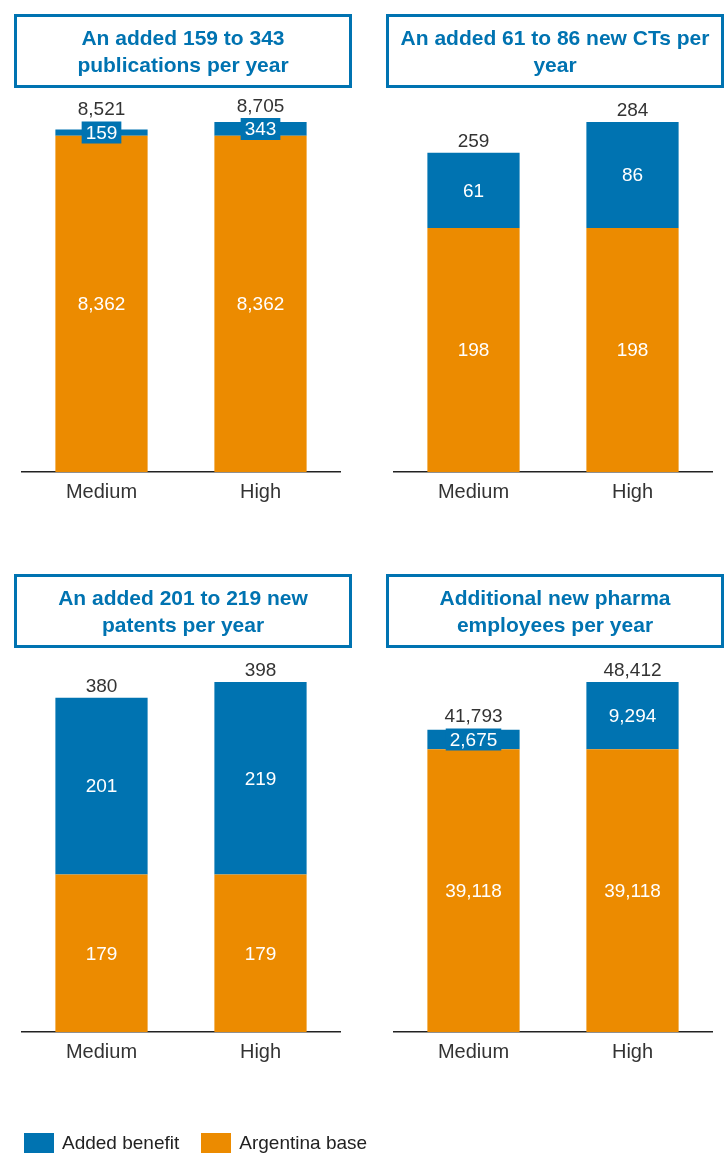 Image resolution: width=725 pixels, height=1155 pixels. Describe the element at coordinates (260, 129) in the screenshot. I see `data-label: 343` at that location.